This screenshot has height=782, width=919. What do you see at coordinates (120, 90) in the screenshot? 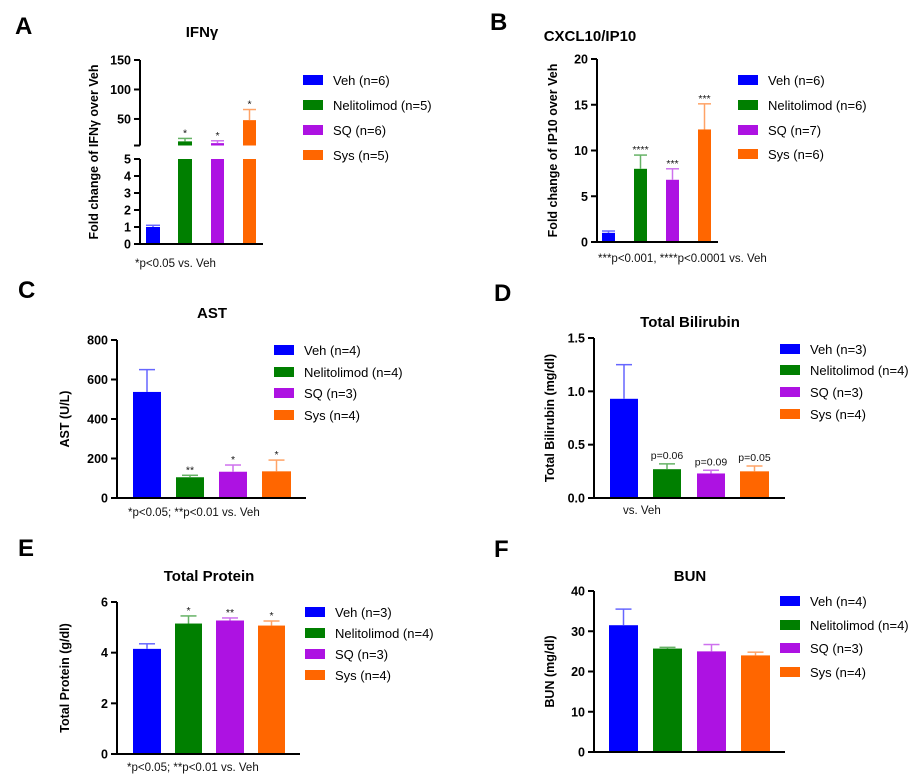
I see `y-tick-label: 100` at bounding box center [120, 90].